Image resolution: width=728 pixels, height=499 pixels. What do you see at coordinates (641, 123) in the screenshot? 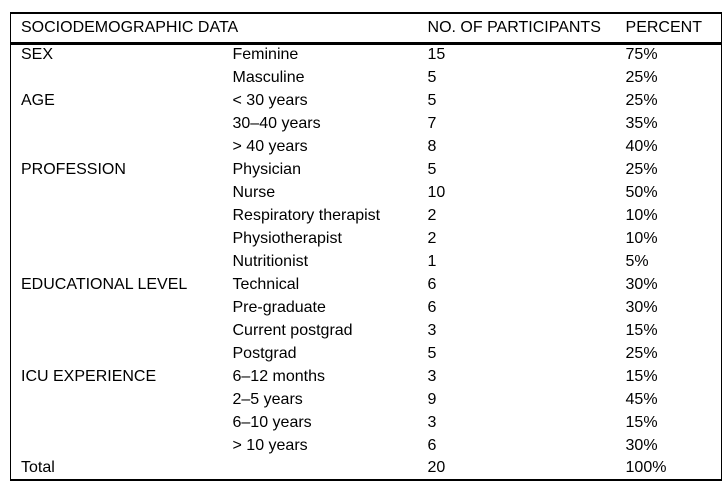
I see `cell-percent: 35%` at bounding box center [641, 123].